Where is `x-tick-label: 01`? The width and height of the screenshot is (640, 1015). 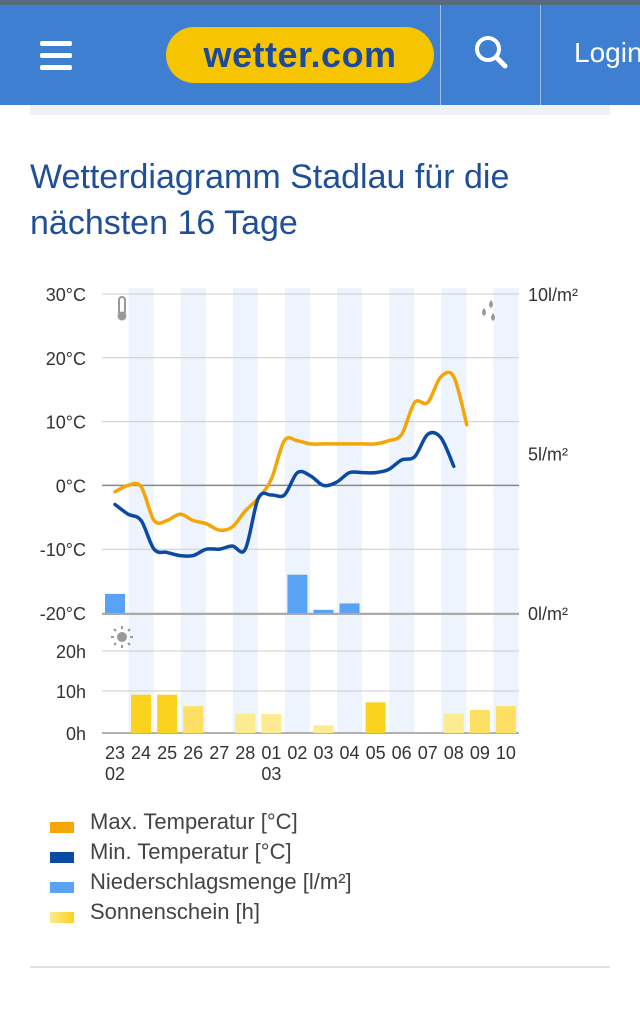 x-tick-label: 01 is located at coordinates (271, 753).